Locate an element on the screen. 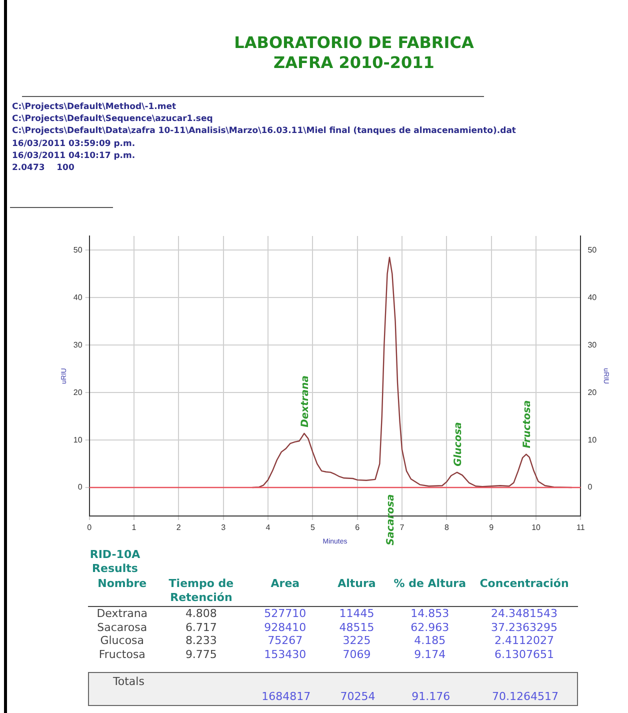 This screenshot has height=713, width=628. text: % de Altura is located at coordinates (430, 584).